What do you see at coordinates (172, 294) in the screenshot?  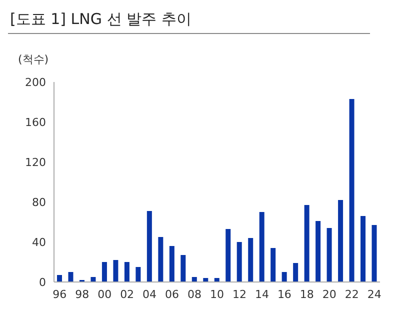 I see `x-tick-label: 06` at bounding box center [172, 294].